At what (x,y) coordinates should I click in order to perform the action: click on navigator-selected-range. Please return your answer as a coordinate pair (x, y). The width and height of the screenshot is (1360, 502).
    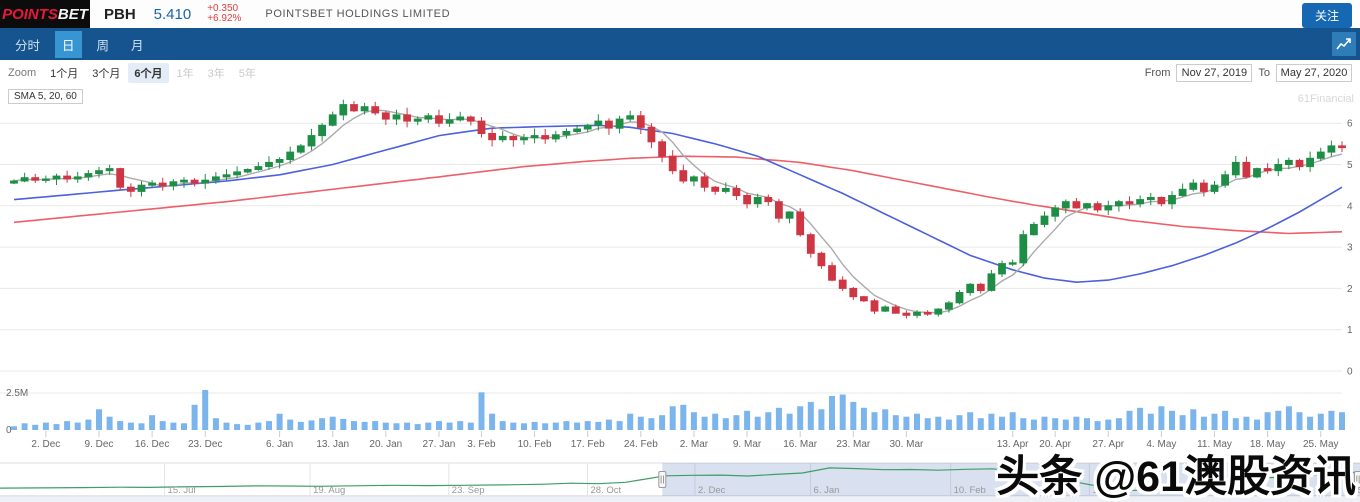
    Looking at the image, I should click on (1011, 479).